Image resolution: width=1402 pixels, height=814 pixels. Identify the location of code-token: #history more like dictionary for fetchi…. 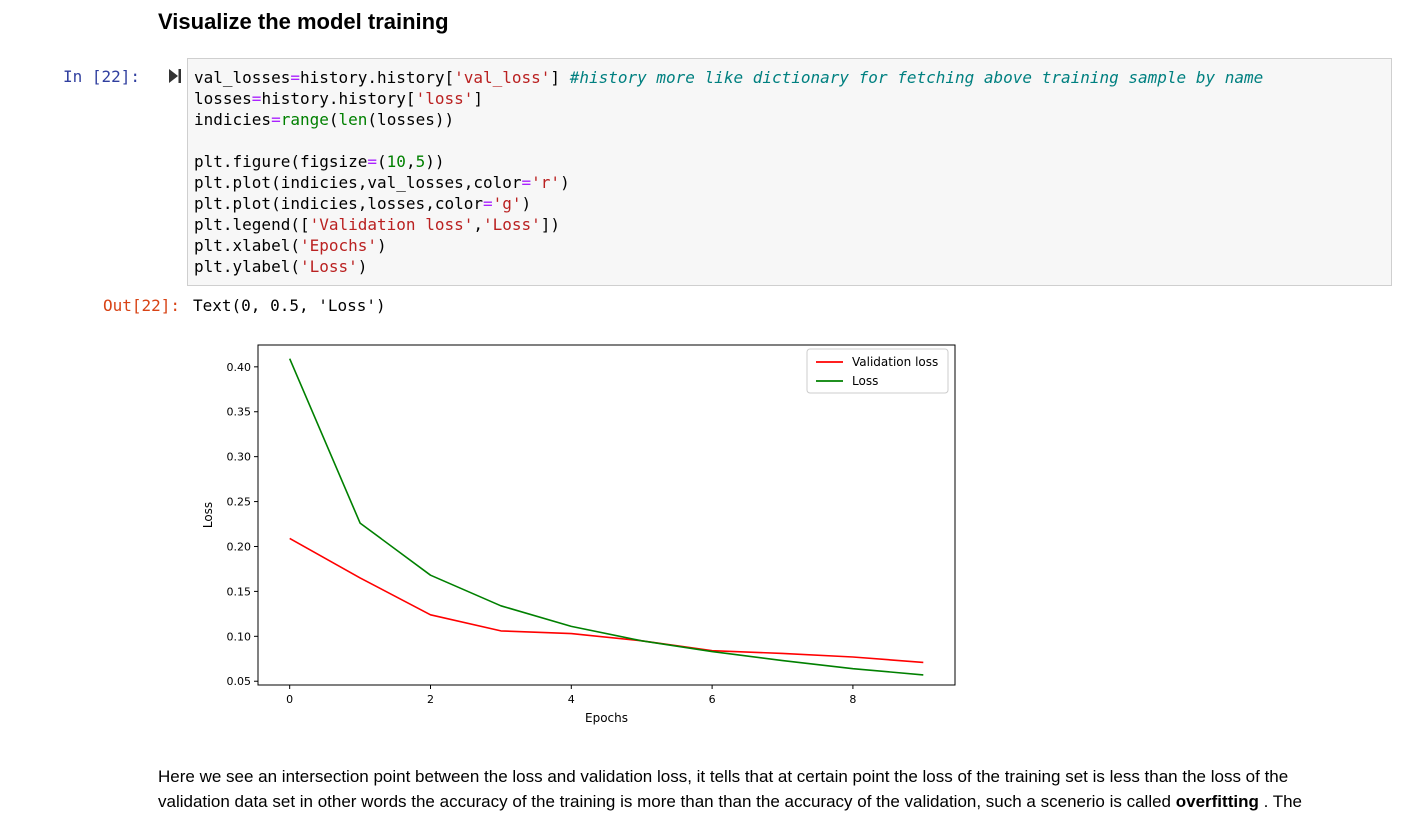
(916, 77).